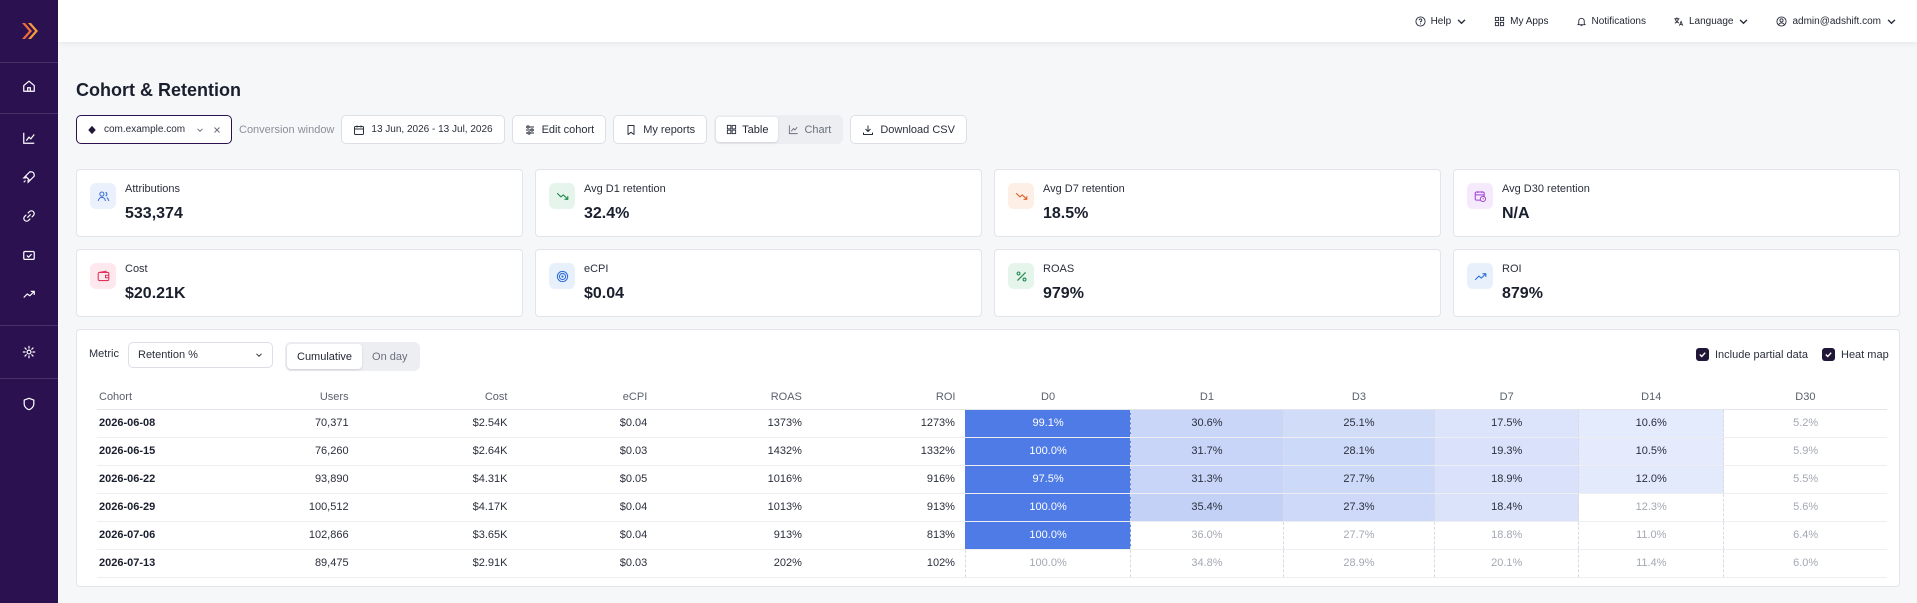 This screenshot has height=603, width=1917. What do you see at coordinates (1805, 535) in the screenshot?
I see `retention-cell: 6.4%` at bounding box center [1805, 535].